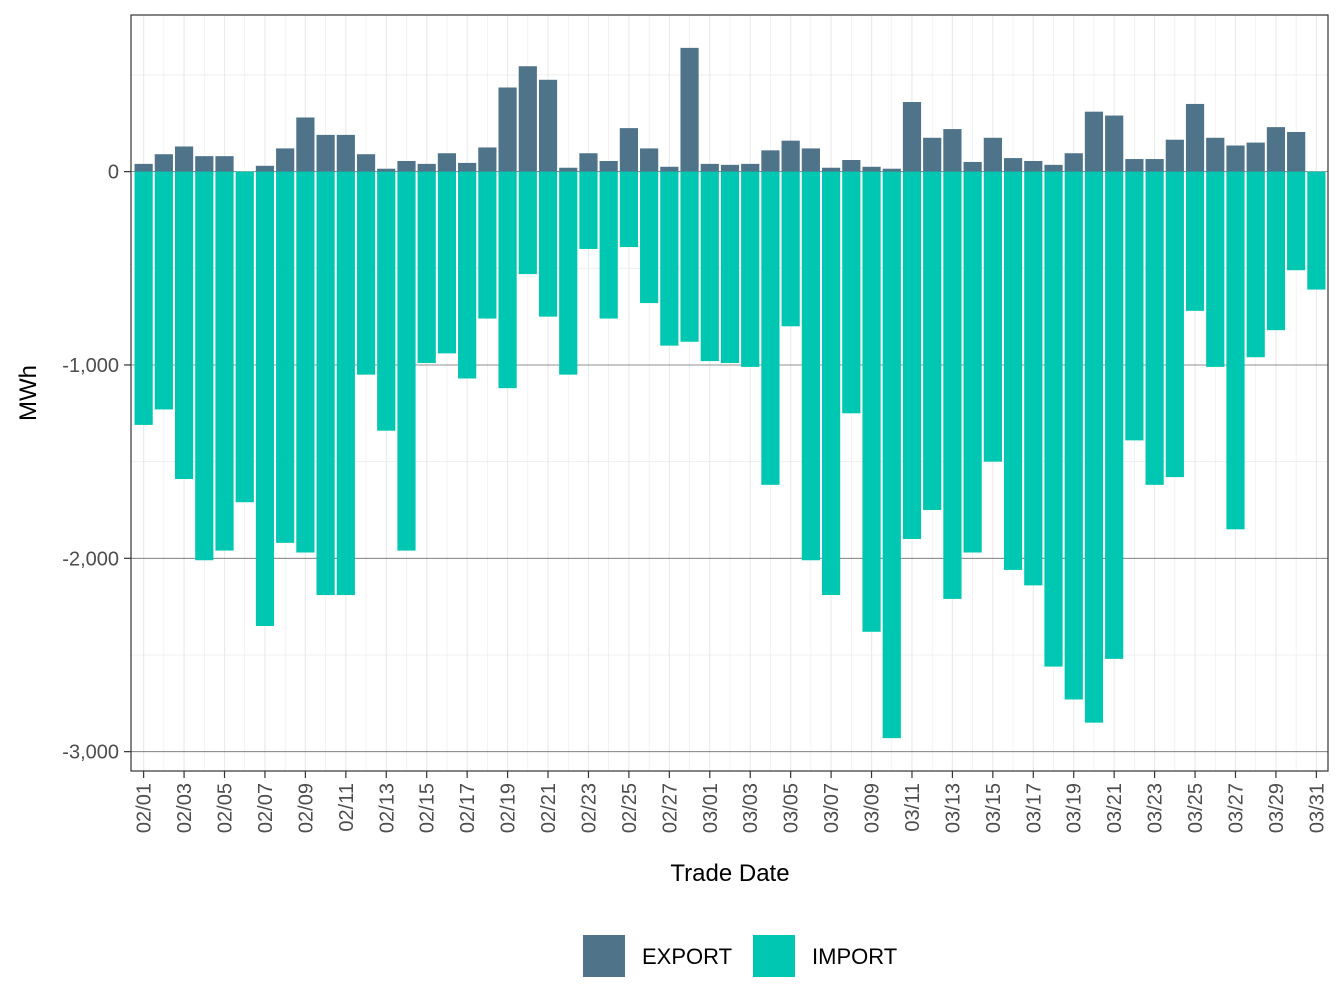 Image resolution: width=1344 pixels, height=1008 pixels. What do you see at coordinates (994, 808) in the screenshot?
I see `x-tick-label: 03/15` at bounding box center [994, 808].